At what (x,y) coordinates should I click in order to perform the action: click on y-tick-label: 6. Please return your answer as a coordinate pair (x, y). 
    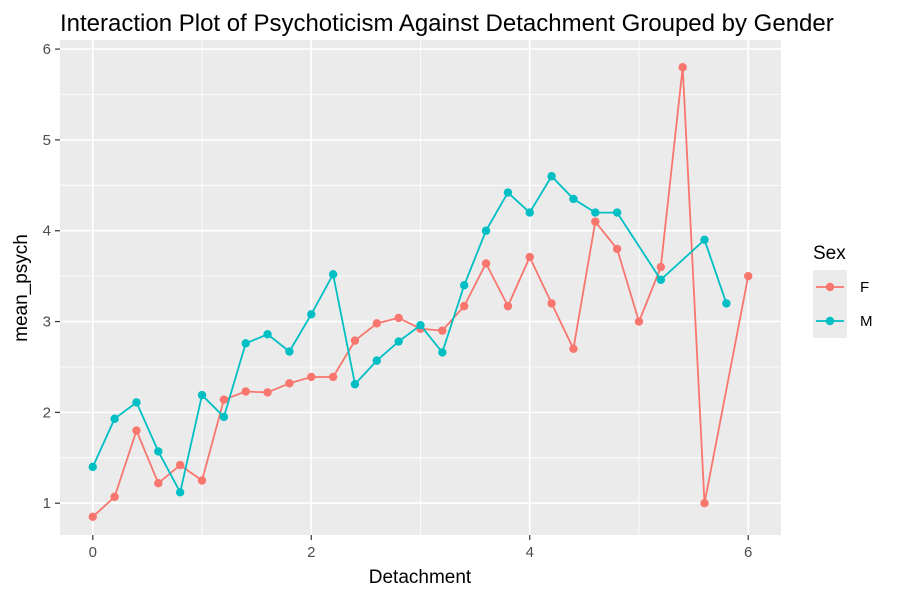
    Looking at the image, I should click on (47, 49).